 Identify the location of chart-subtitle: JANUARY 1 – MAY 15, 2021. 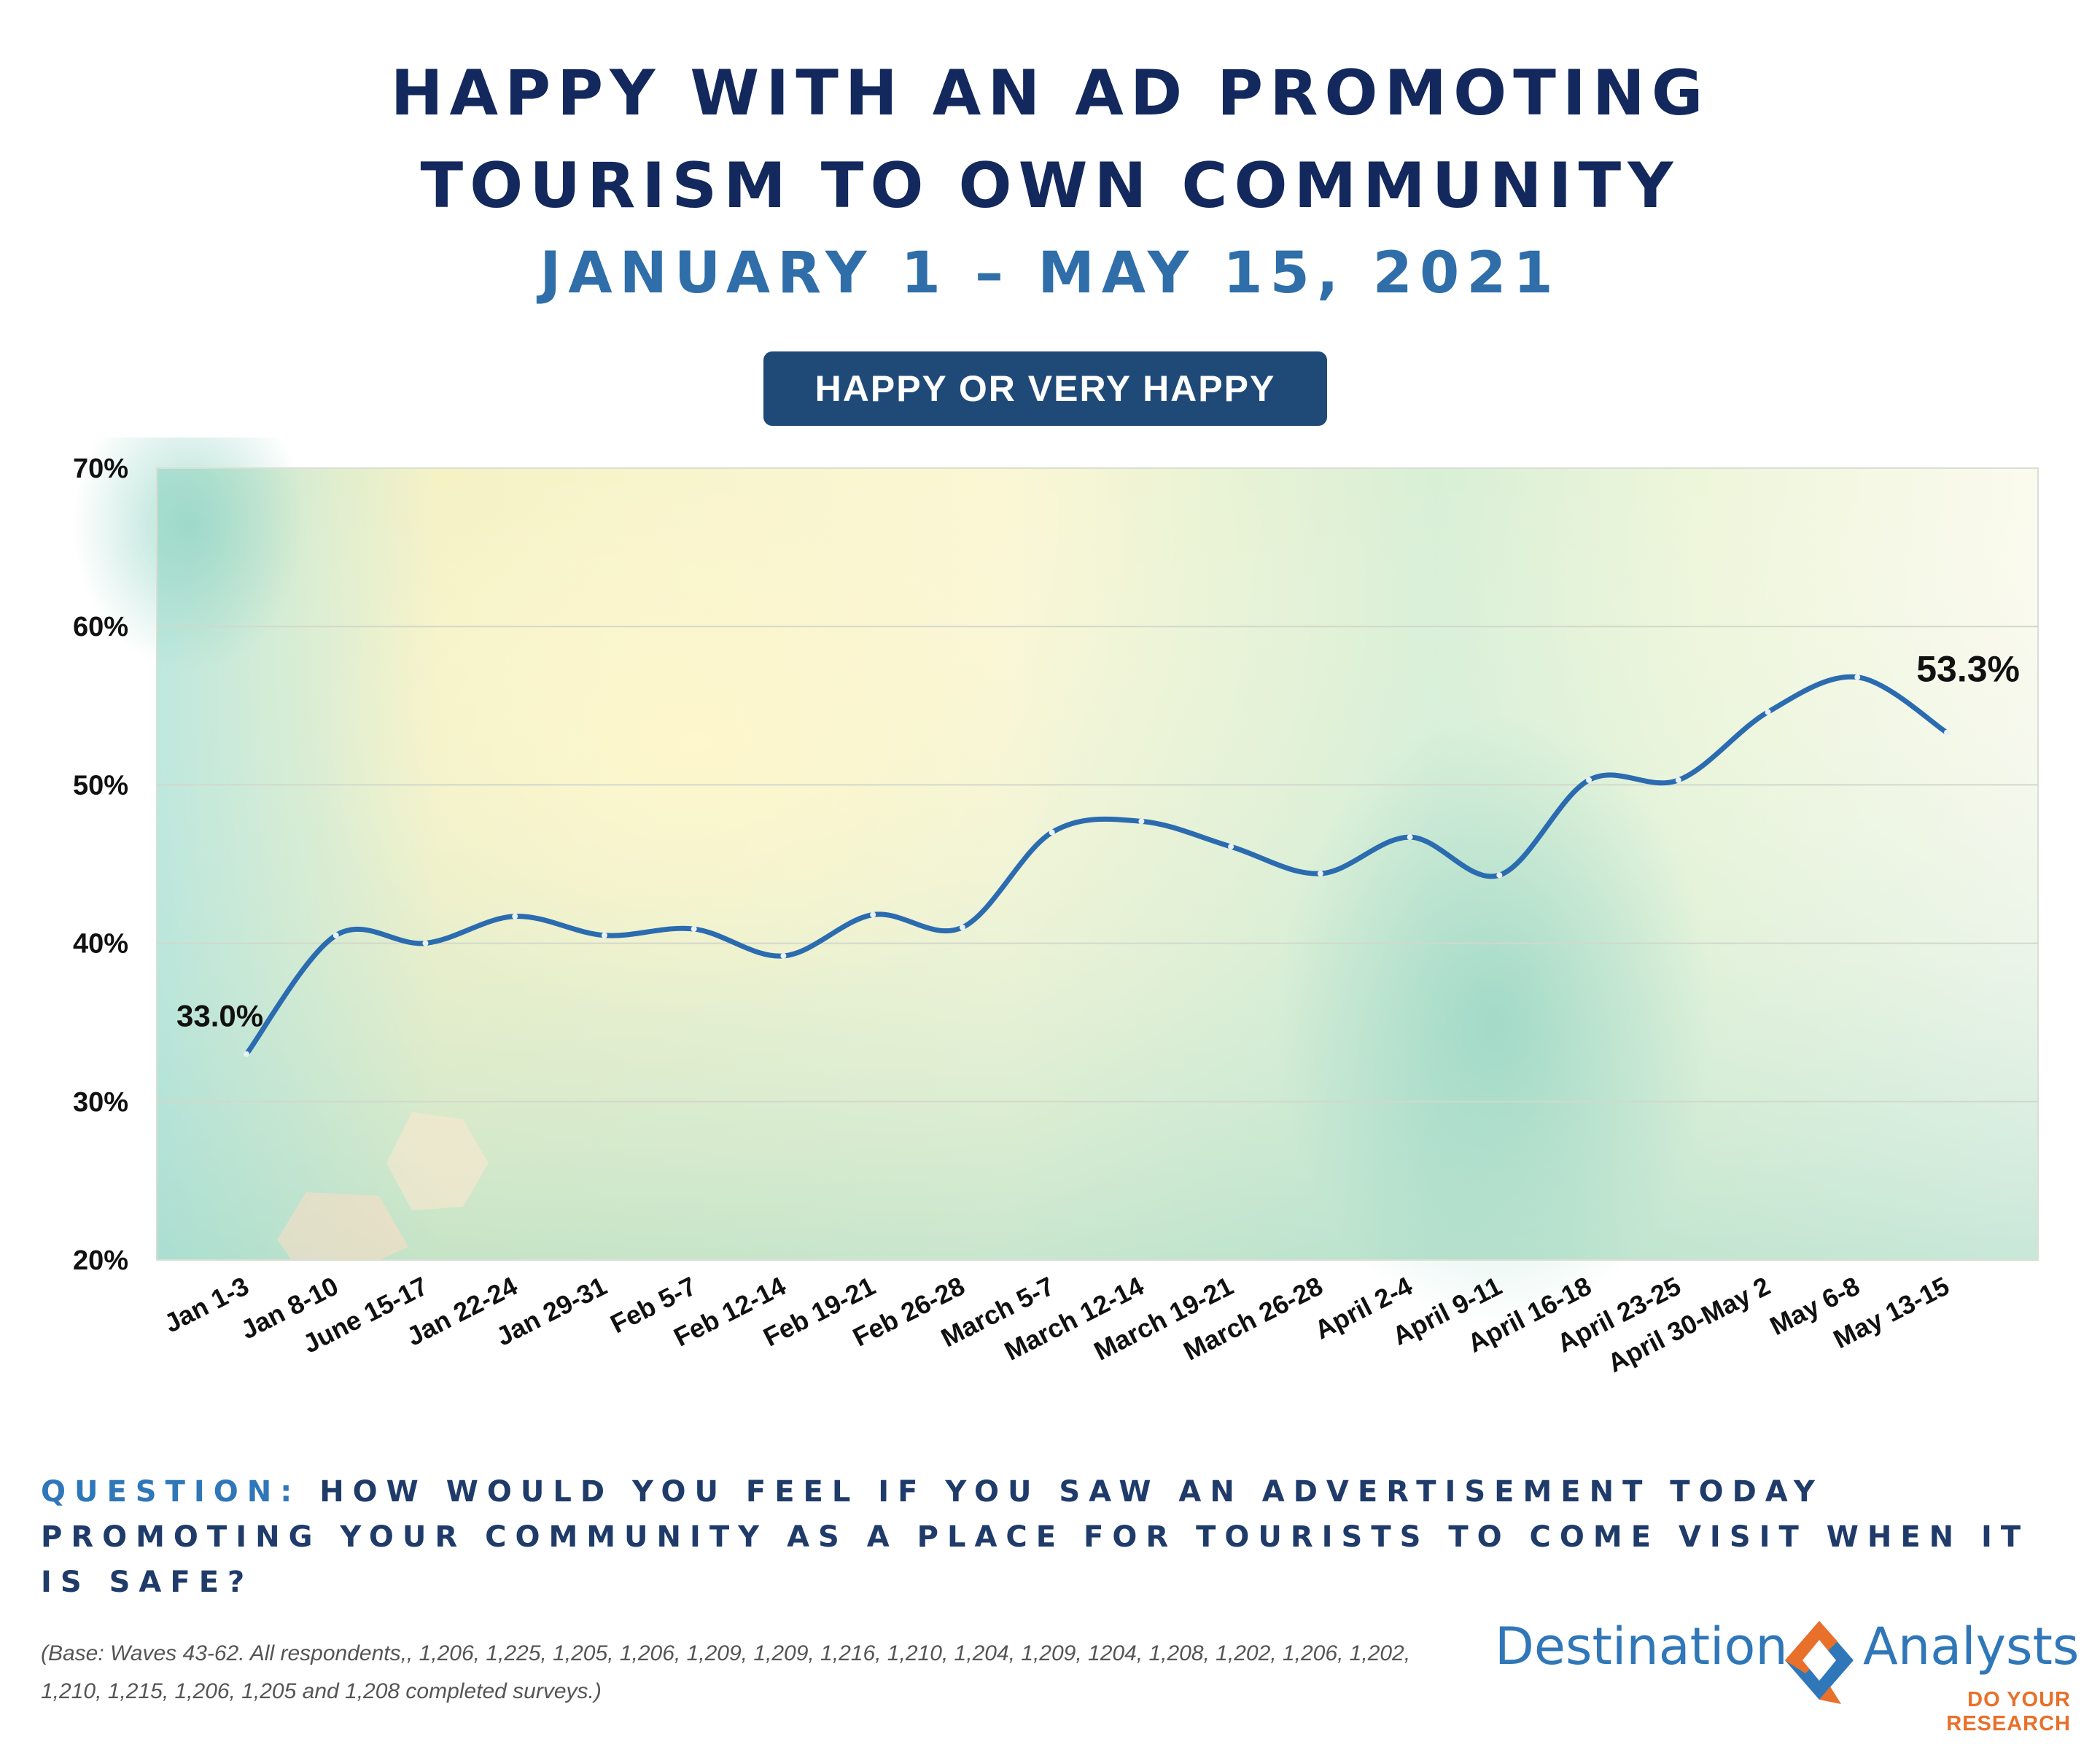
(1050, 273).